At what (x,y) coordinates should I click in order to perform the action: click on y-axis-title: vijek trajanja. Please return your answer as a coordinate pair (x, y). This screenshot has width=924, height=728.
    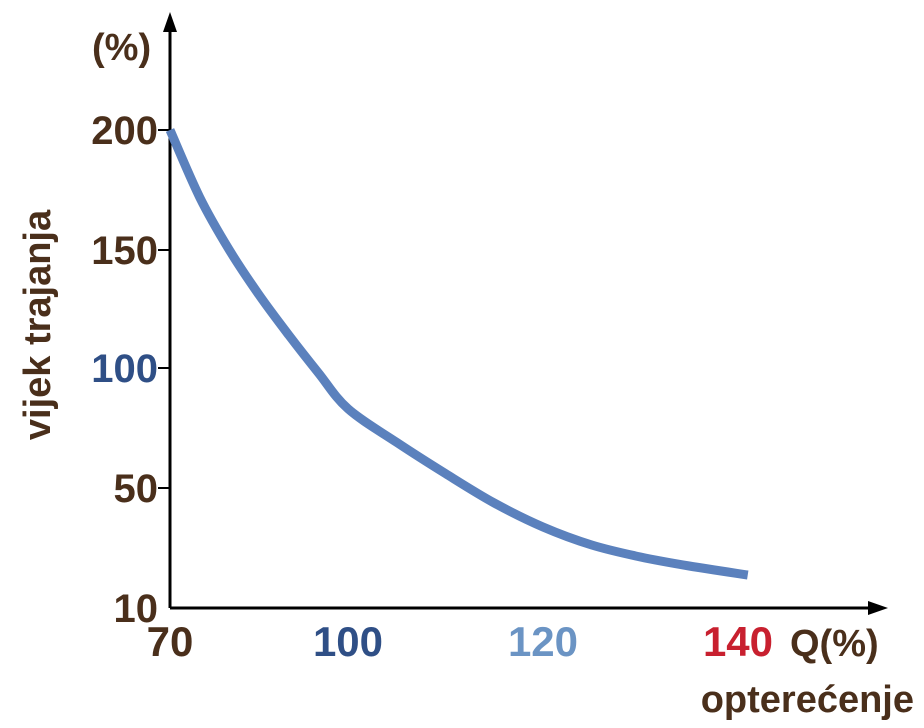
    Looking at the image, I should click on (38, 324).